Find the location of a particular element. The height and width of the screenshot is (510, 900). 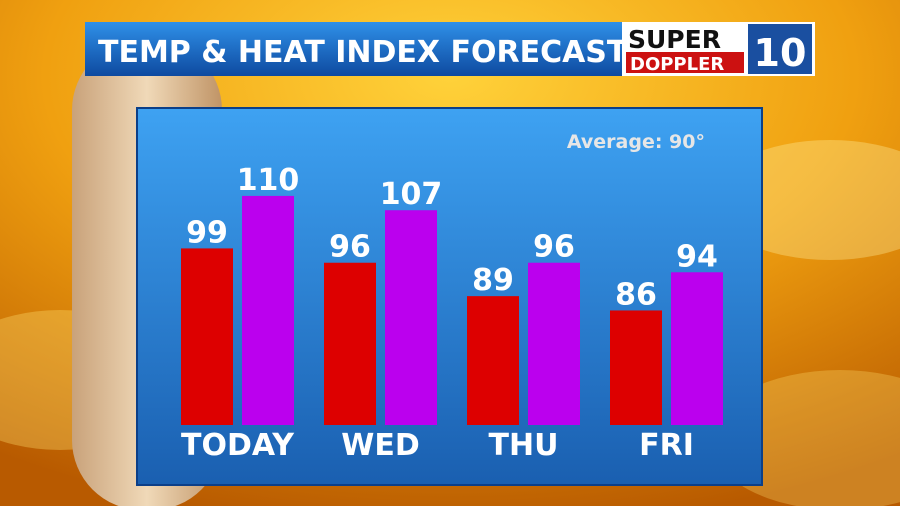

x-tick-label: WED is located at coordinates (380, 445).